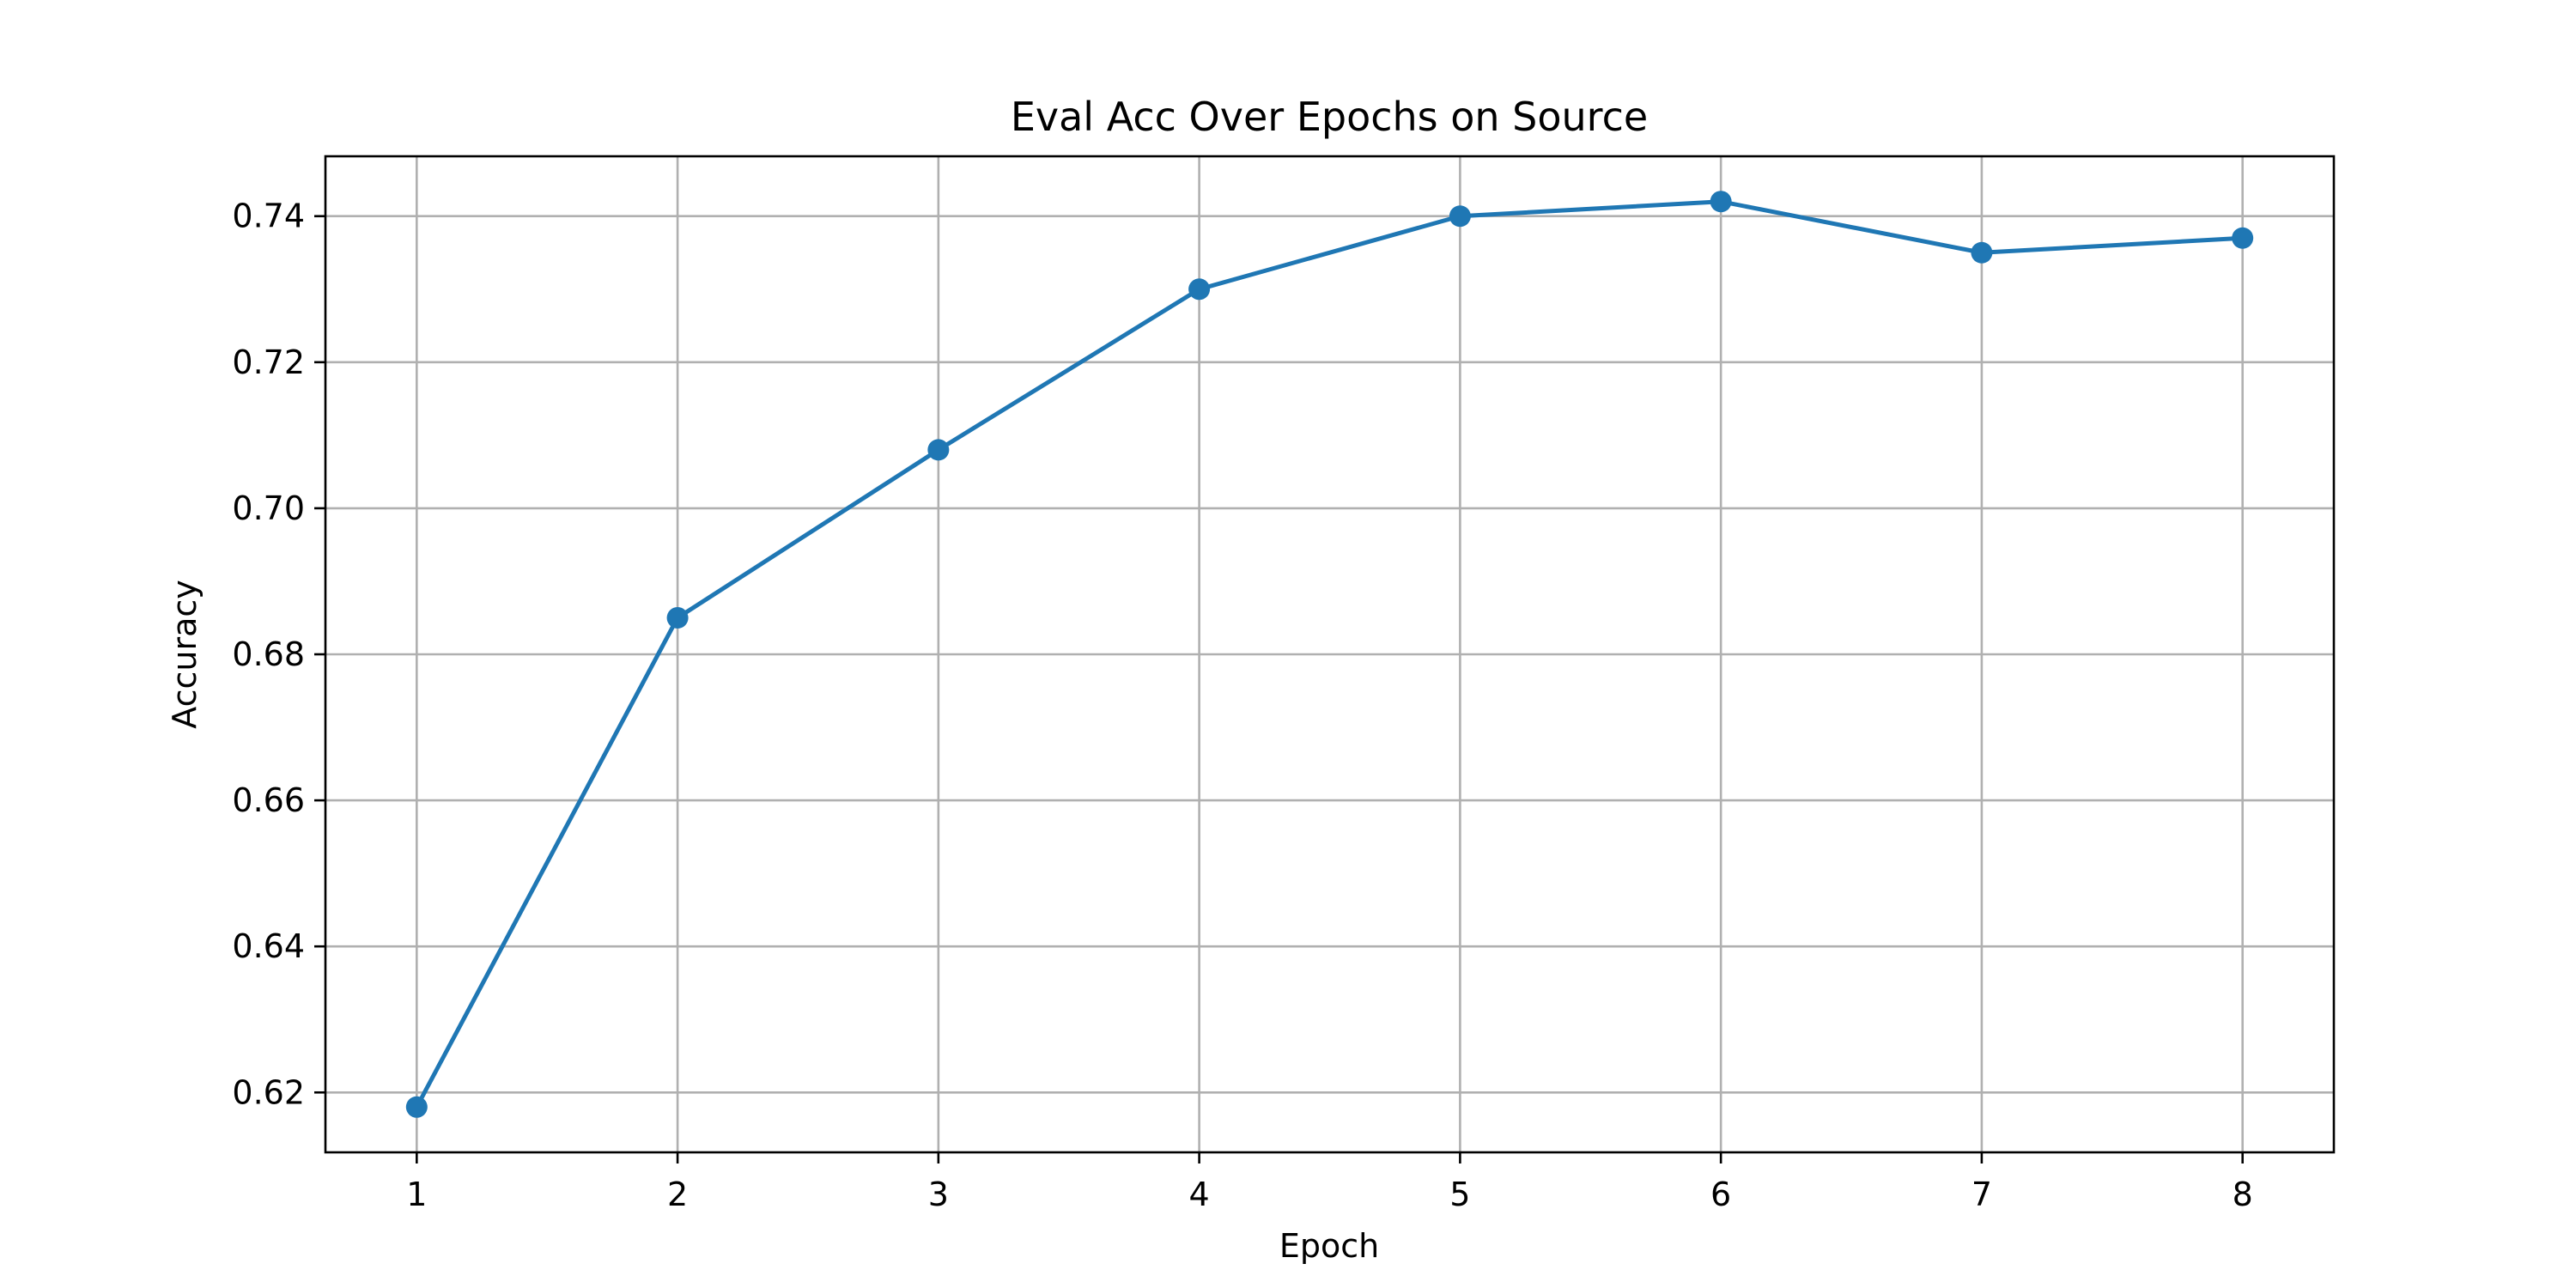  What do you see at coordinates (269, 946) in the screenshot?
I see `y-tick-label: 0.64` at bounding box center [269, 946].